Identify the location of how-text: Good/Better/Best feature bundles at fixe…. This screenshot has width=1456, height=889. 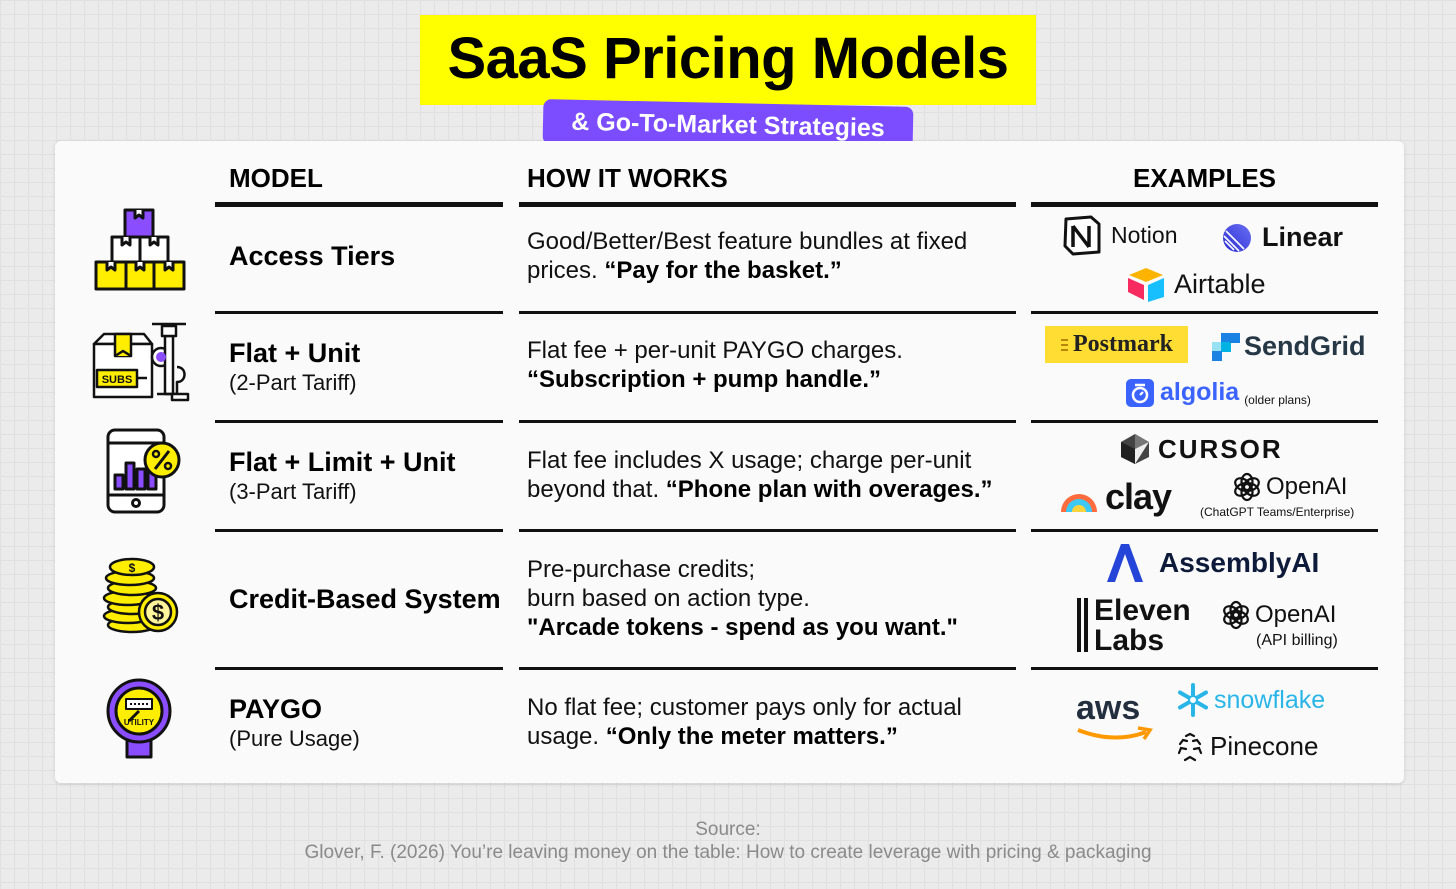
(747, 256).